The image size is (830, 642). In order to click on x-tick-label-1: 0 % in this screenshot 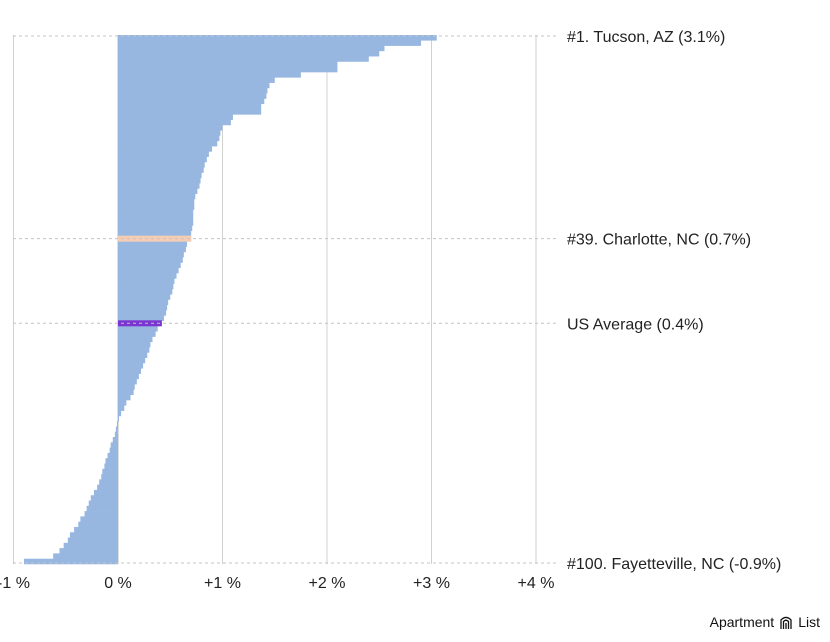, I will do `click(118, 583)`.